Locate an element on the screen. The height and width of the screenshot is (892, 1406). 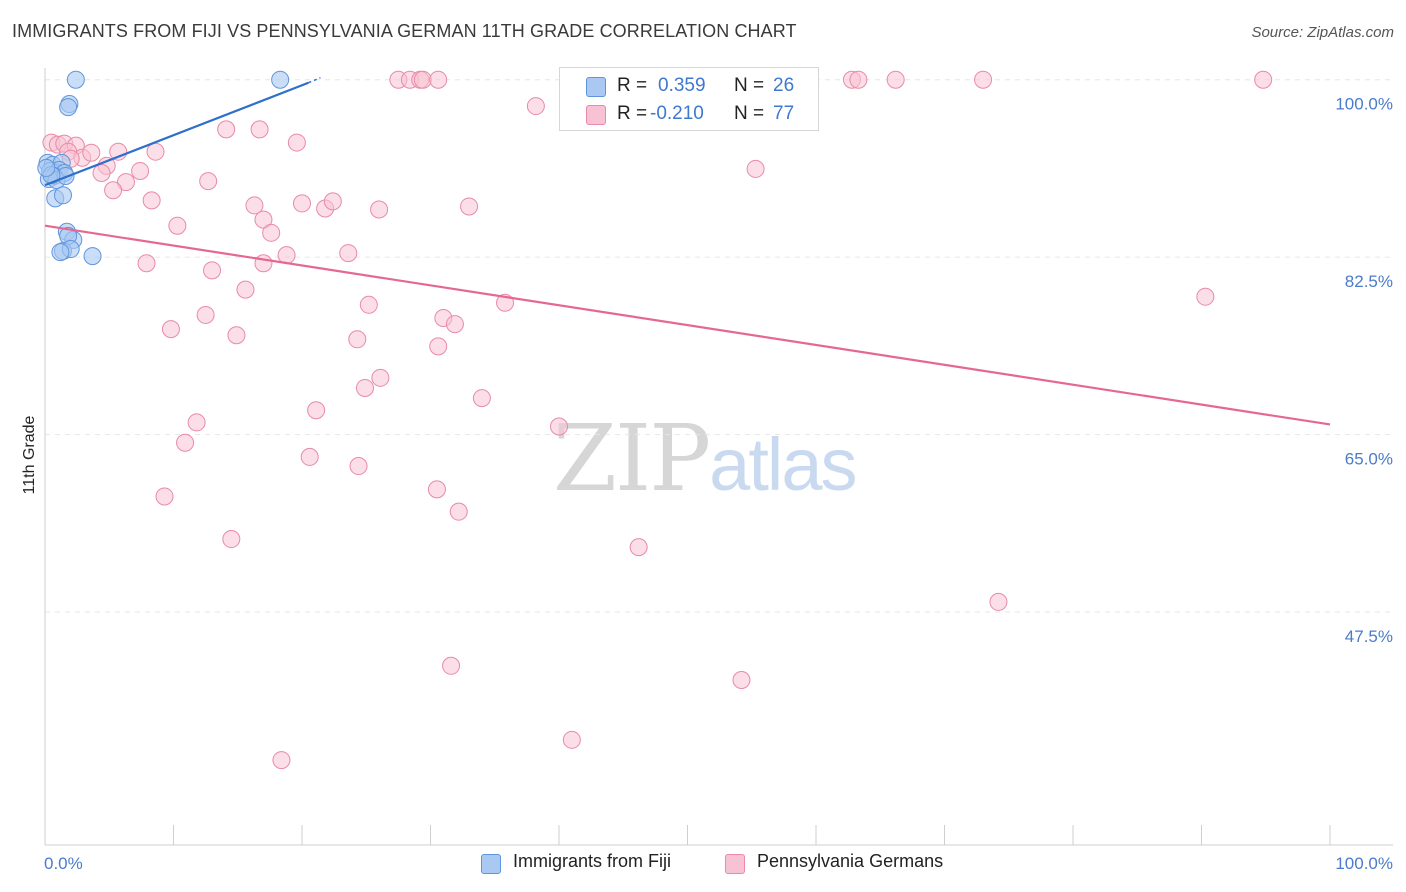
fiji-points is located at coordinates (163, 168).